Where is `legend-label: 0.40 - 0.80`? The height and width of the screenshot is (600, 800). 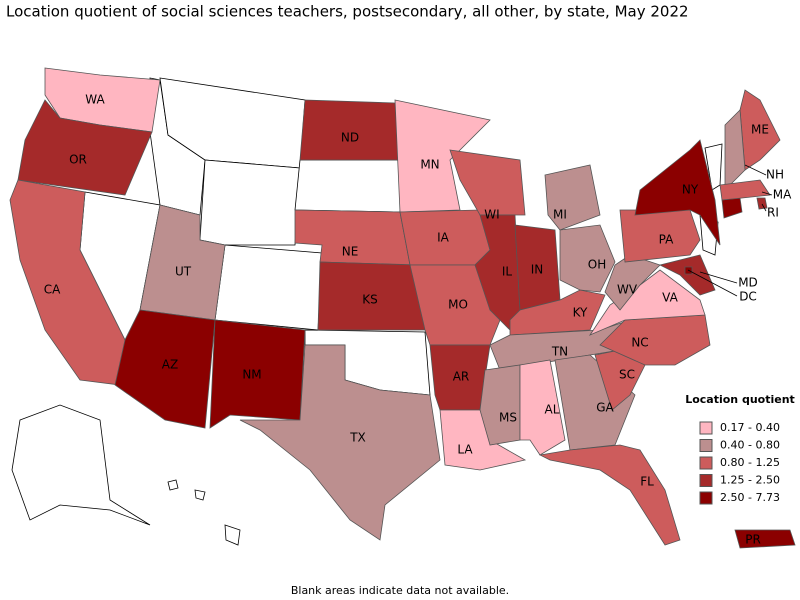 legend-label: 0.40 - 0.80 is located at coordinates (750, 445).